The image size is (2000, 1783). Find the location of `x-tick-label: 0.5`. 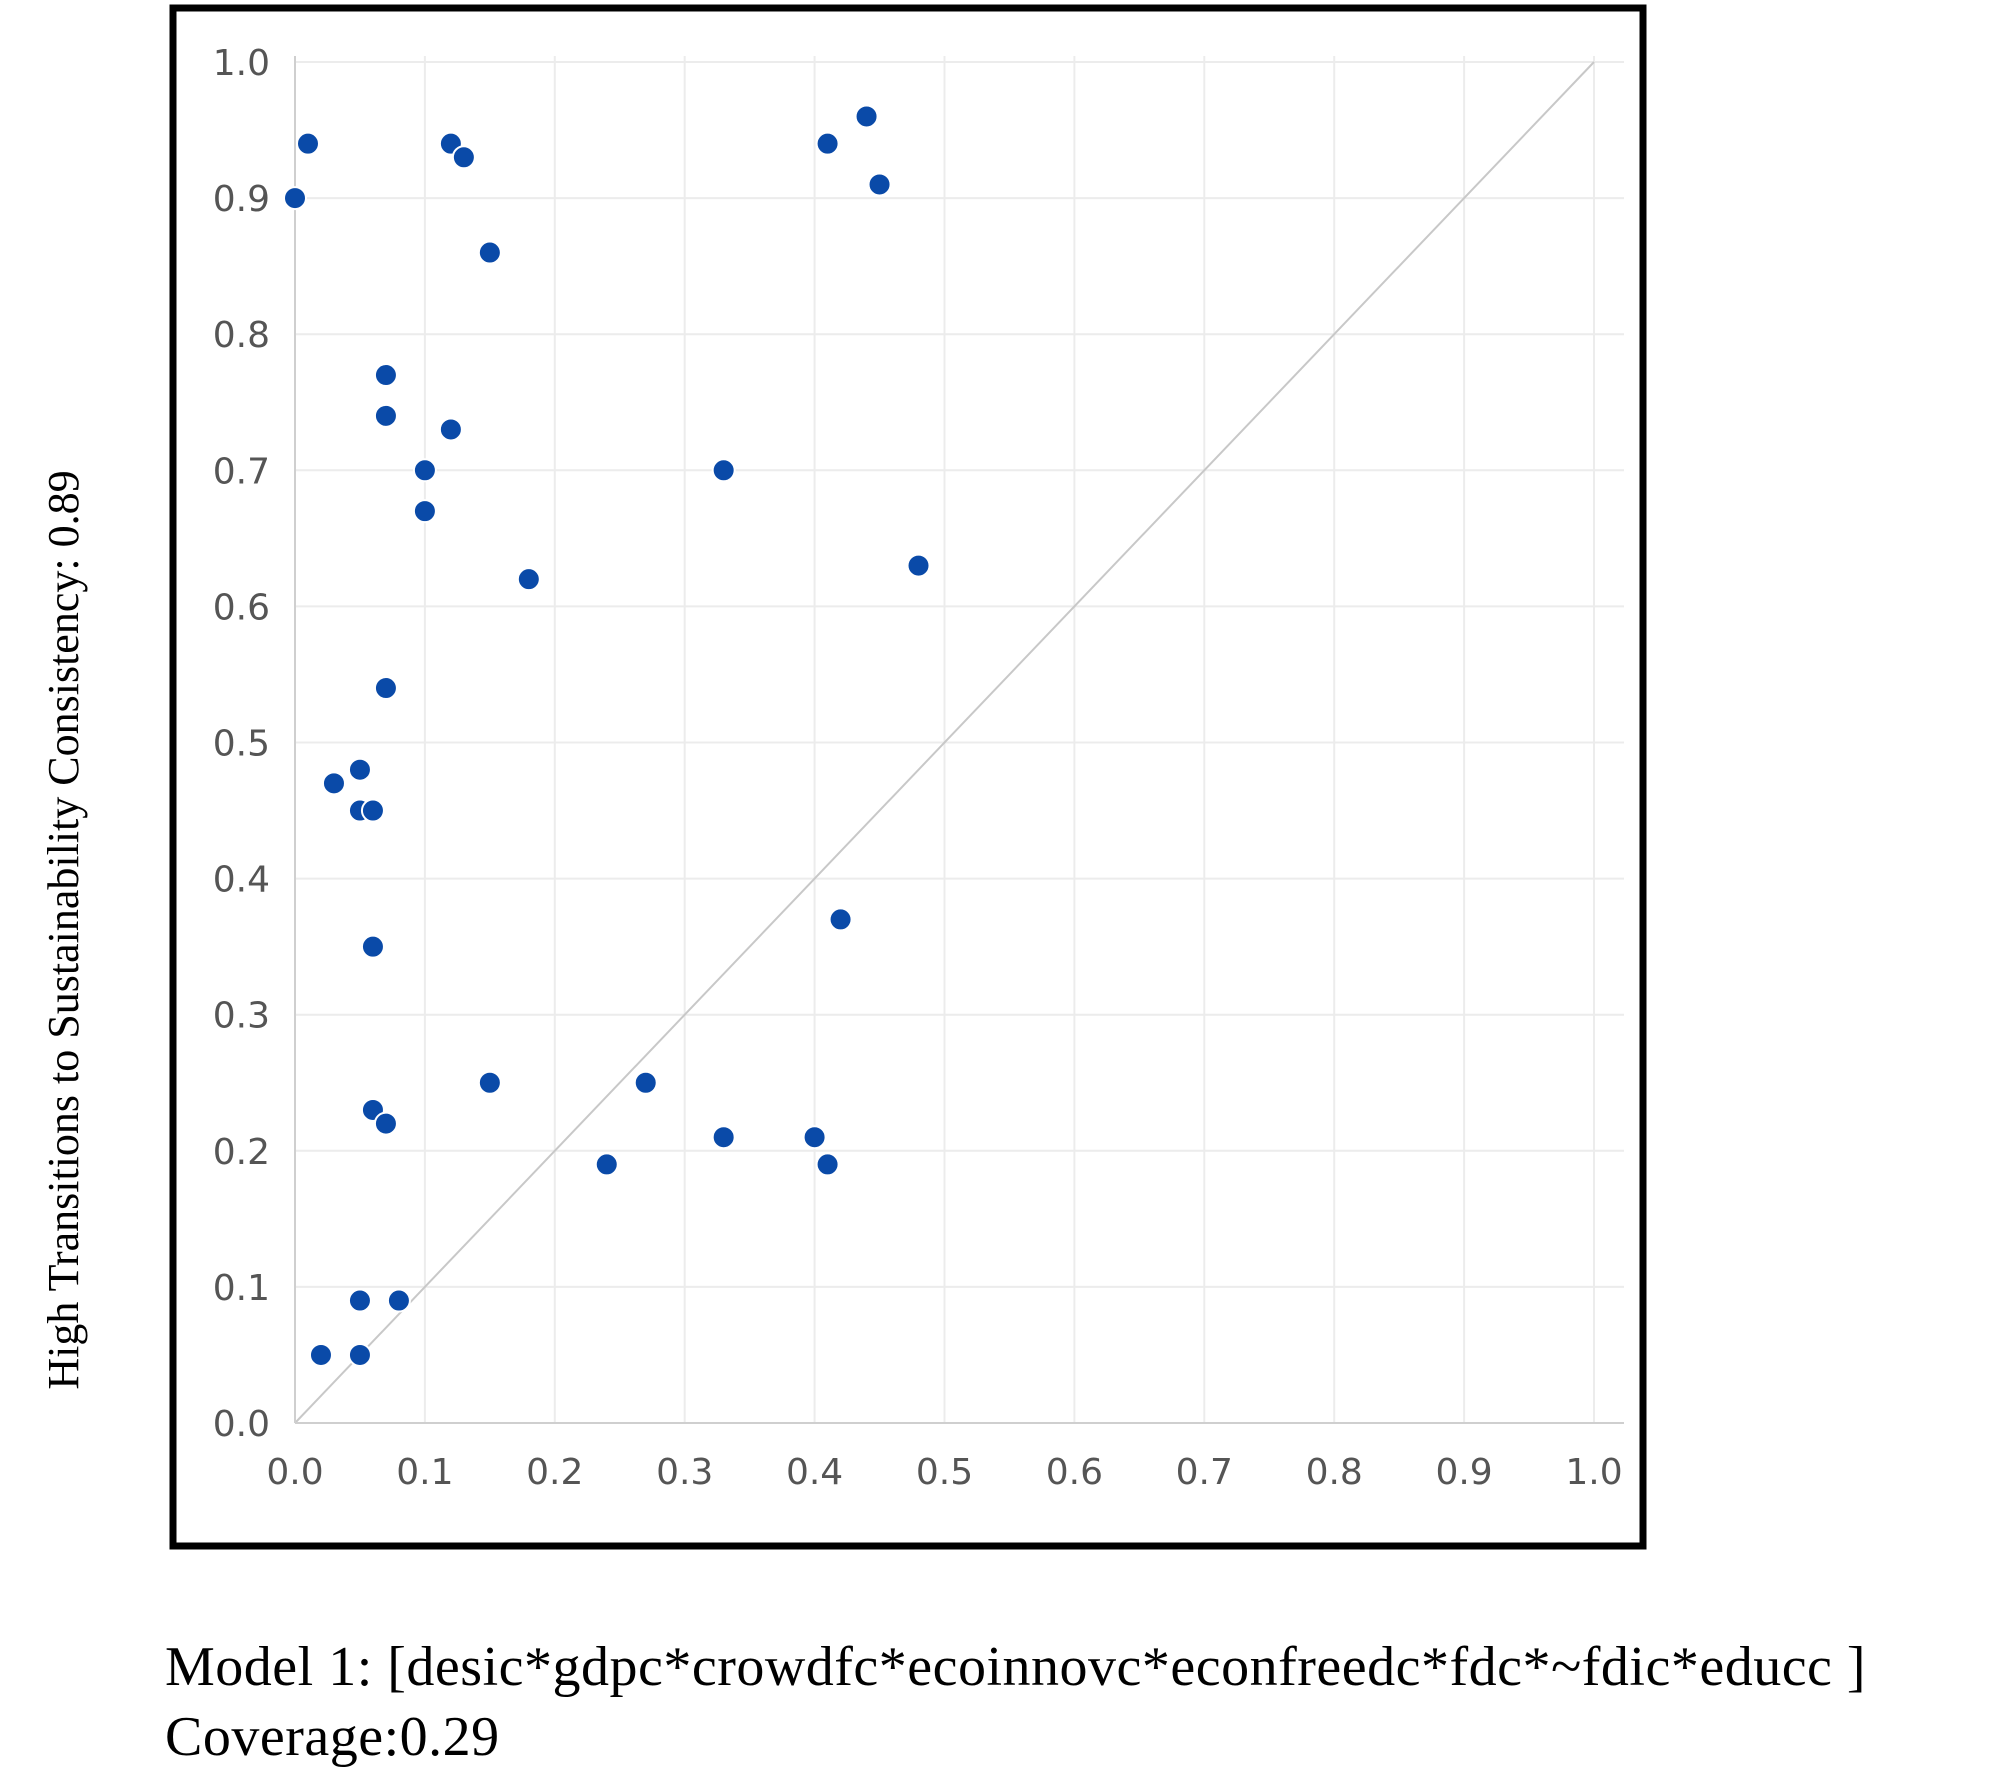

x-tick-label: 0.5 is located at coordinates (944, 1472).